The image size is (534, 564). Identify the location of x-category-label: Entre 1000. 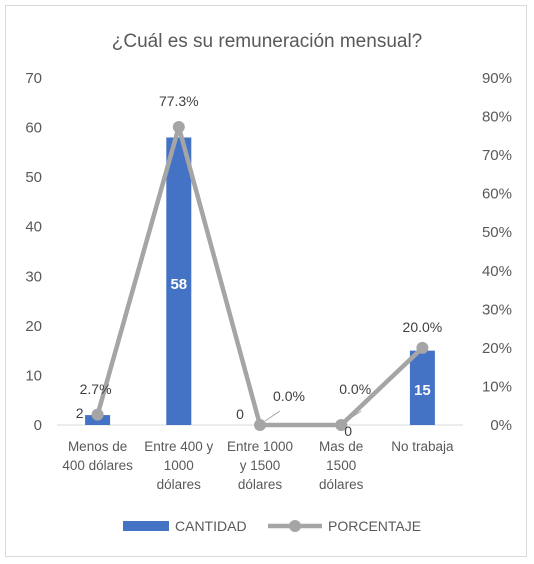
(260, 446).